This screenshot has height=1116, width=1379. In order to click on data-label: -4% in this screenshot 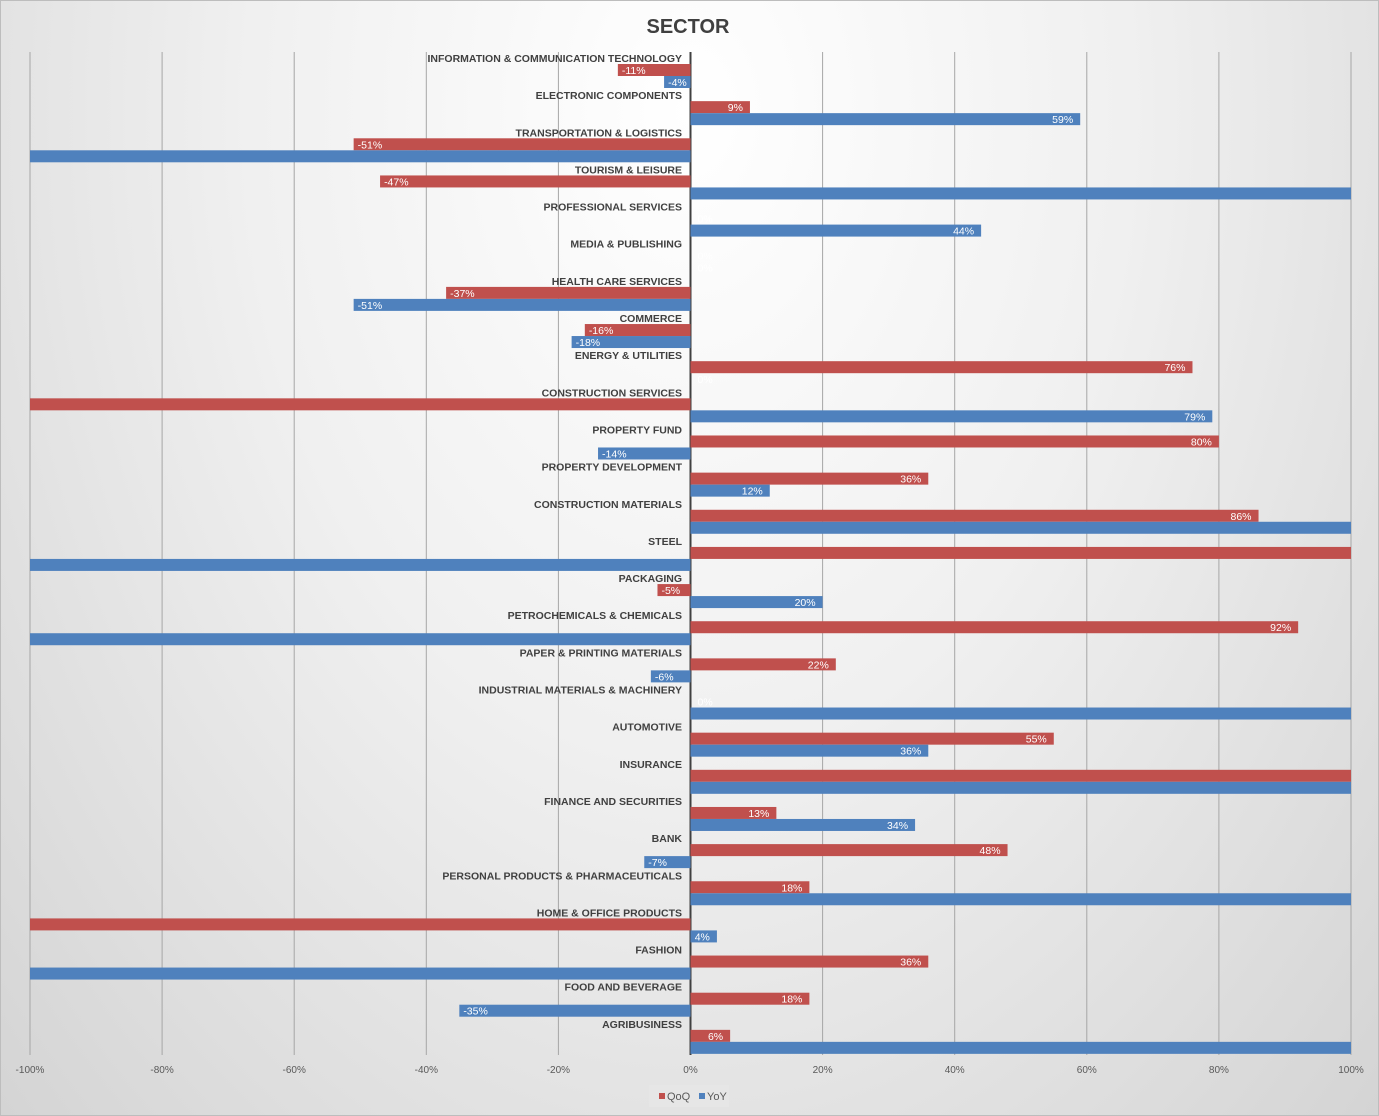, I will do `click(677, 83)`.